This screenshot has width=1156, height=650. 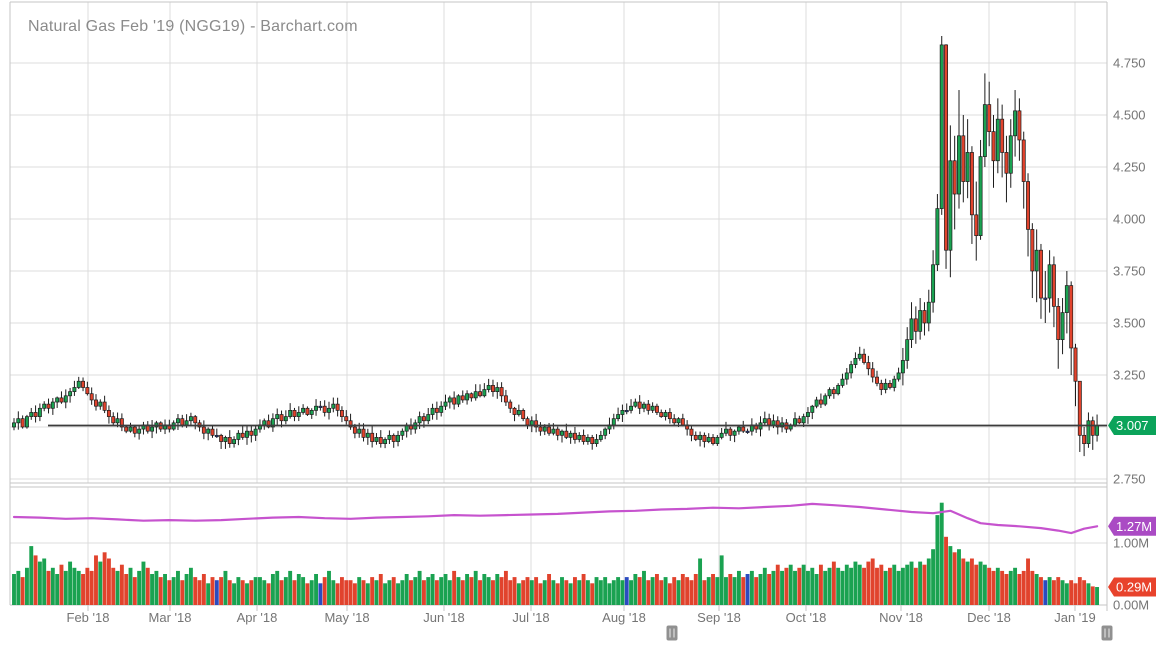 What do you see at coordinates (170, 617) in the screenshot?
I see `x-axis-label: Mar '18` at bounding box center [170, 617].